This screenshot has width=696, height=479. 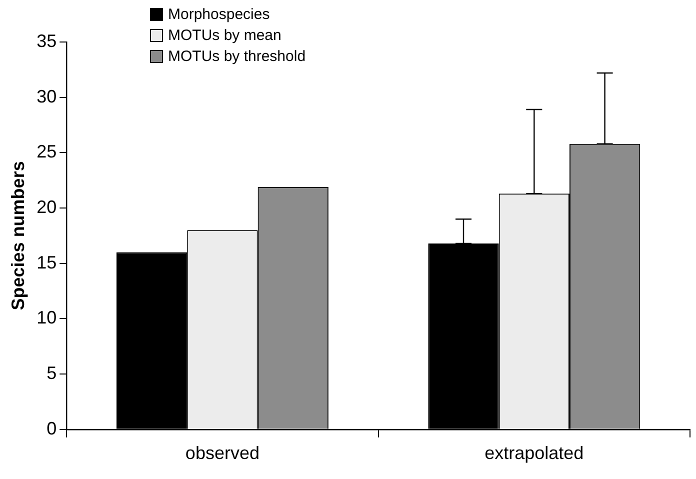 I want to click on y-tick-label: 10, so click(x=46, y=318).